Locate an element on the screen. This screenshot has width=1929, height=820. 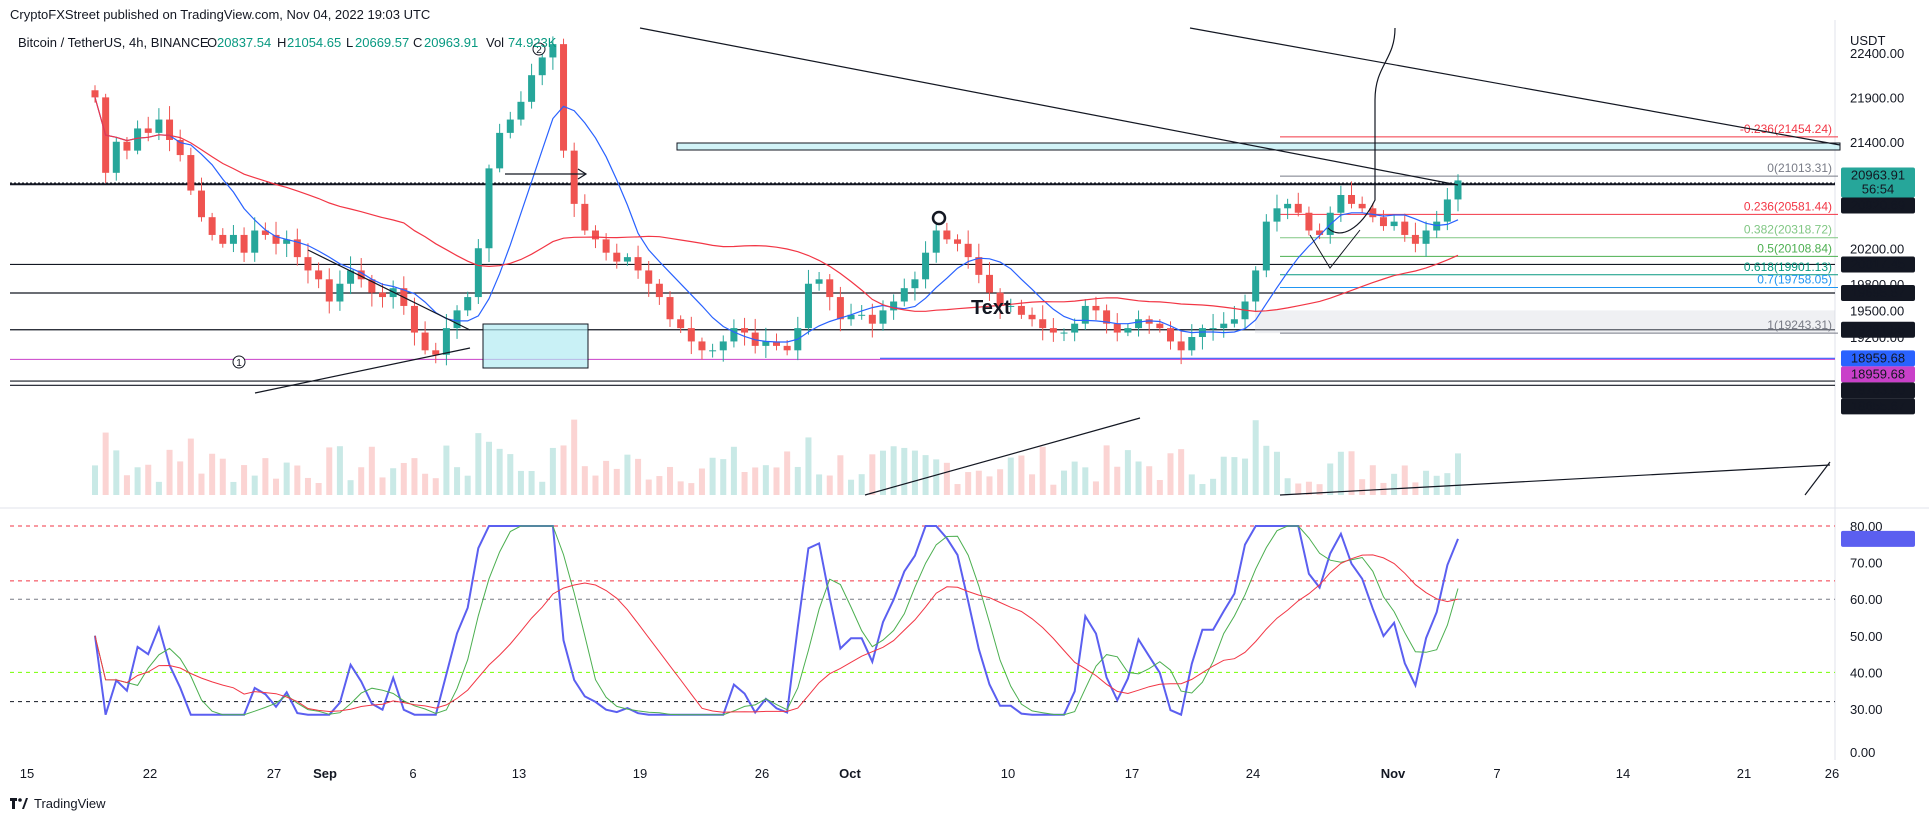
tradingview-icon is located at coordinates (19, 803).